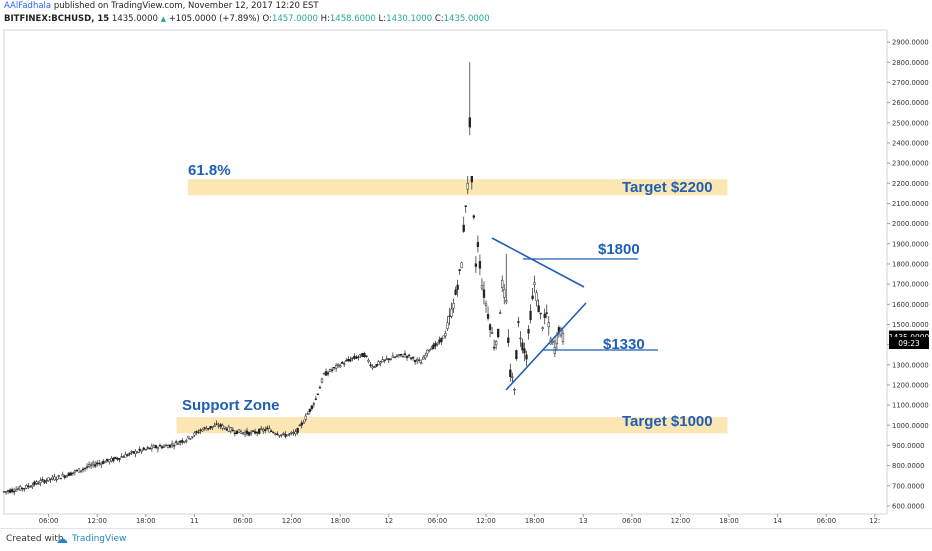 The width and height of the screenshot is (932, 551). I want to click on symbol-label: BITFINEX:BCHUSD, 15, so click(57, 19).